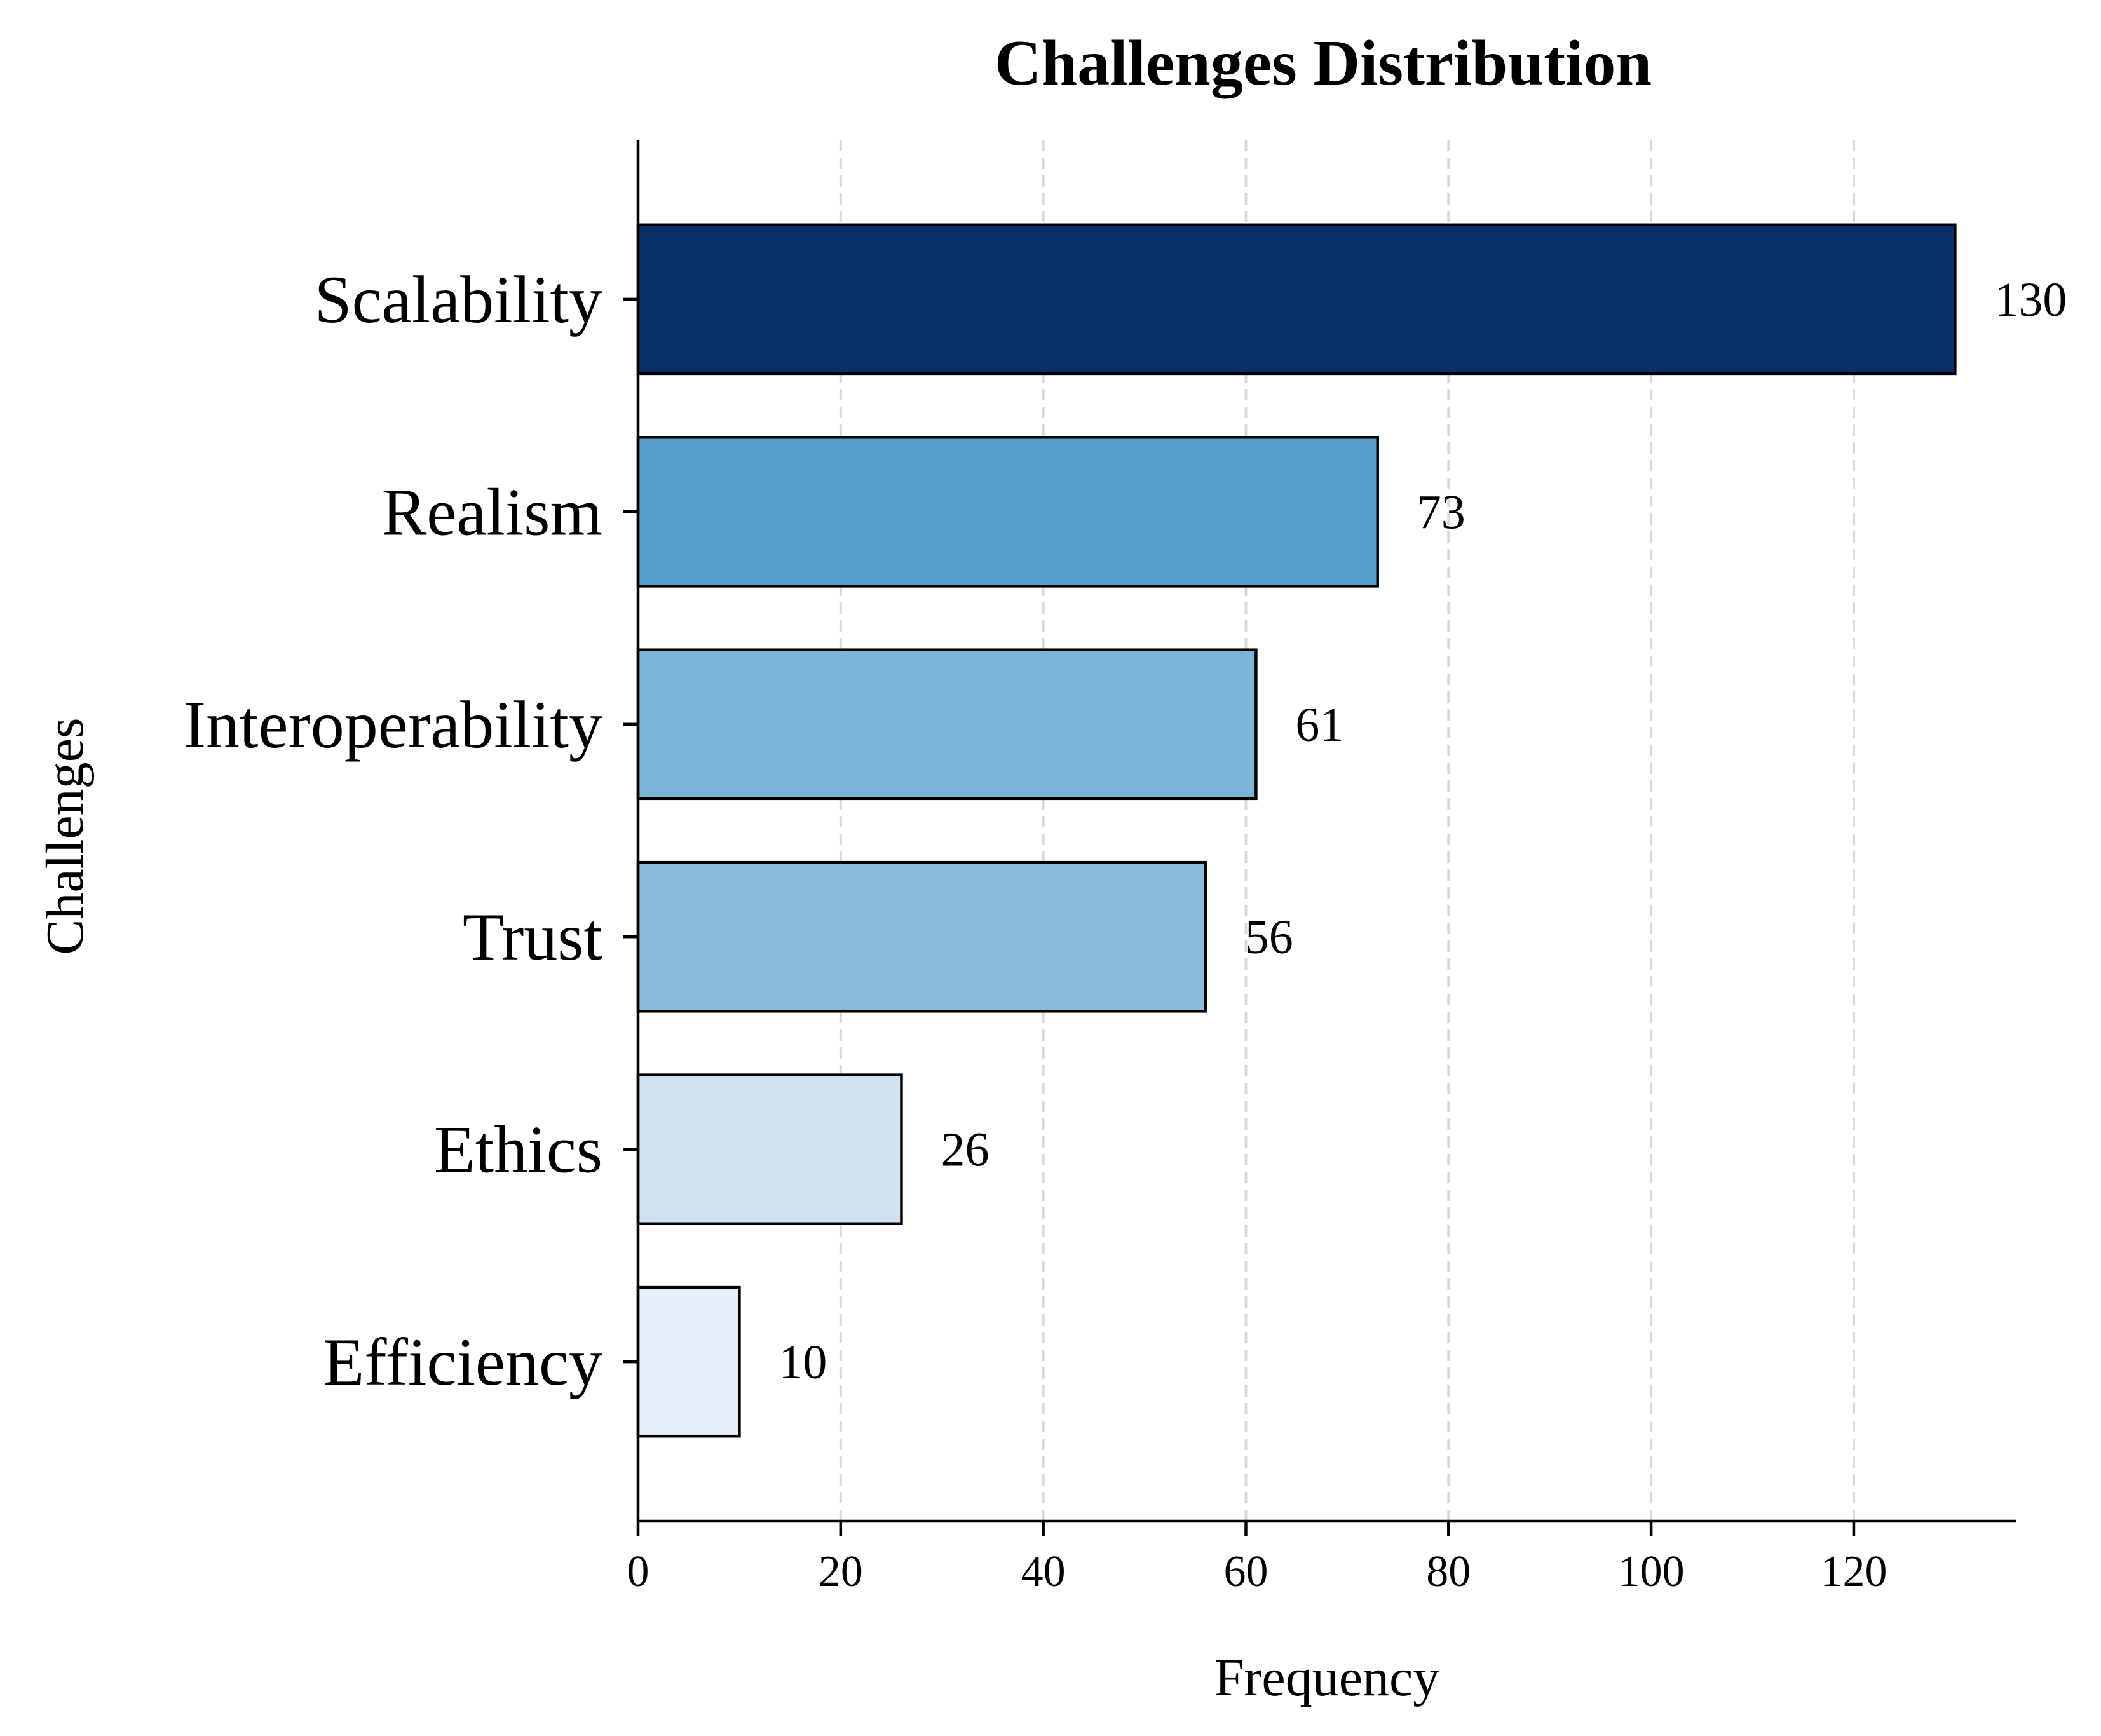  I want to click on x-ticks: 0 20 40 60 80 100 120, so click(1257, 1558).